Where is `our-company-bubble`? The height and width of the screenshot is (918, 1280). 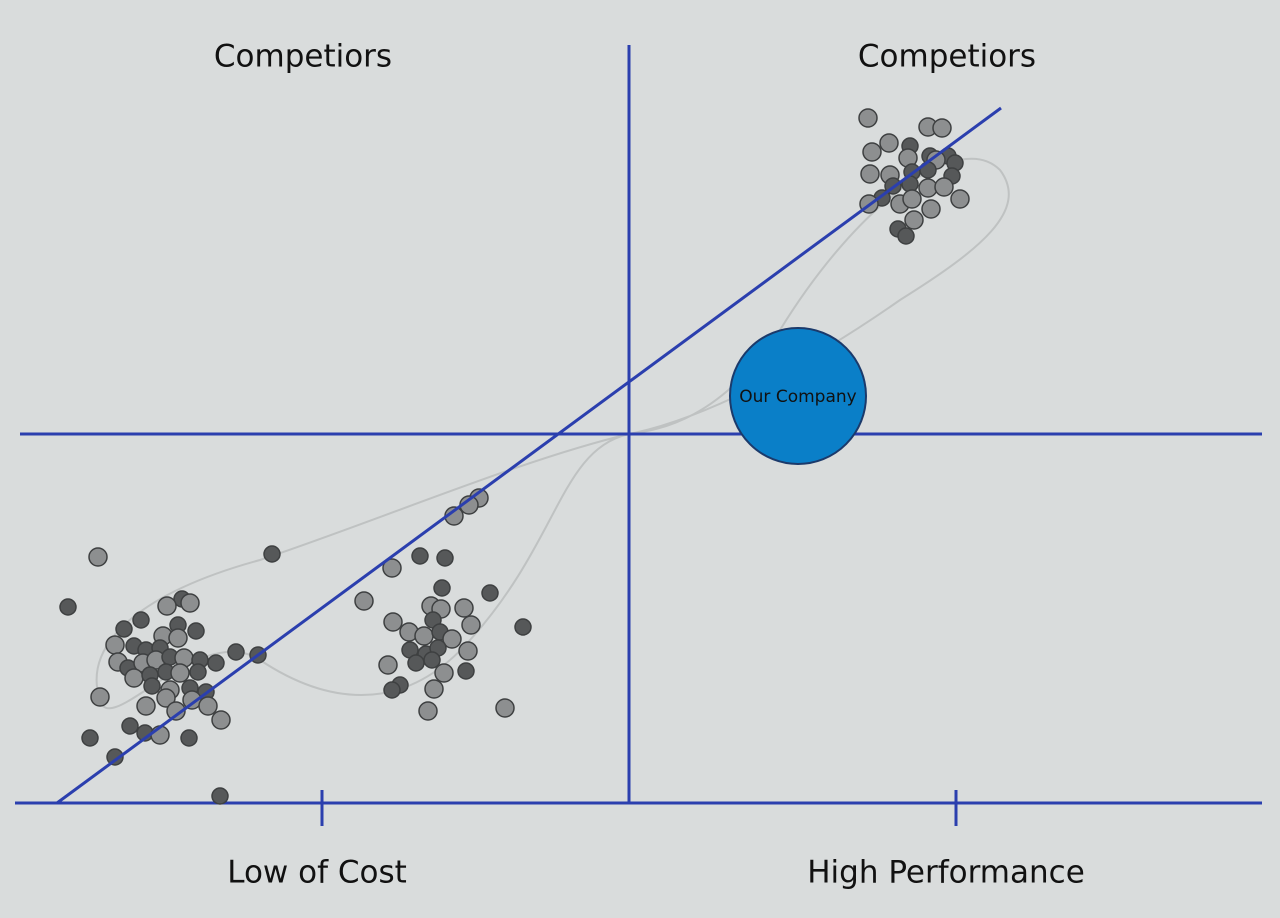
our-company-bubble is located at coordinates (798, 396).